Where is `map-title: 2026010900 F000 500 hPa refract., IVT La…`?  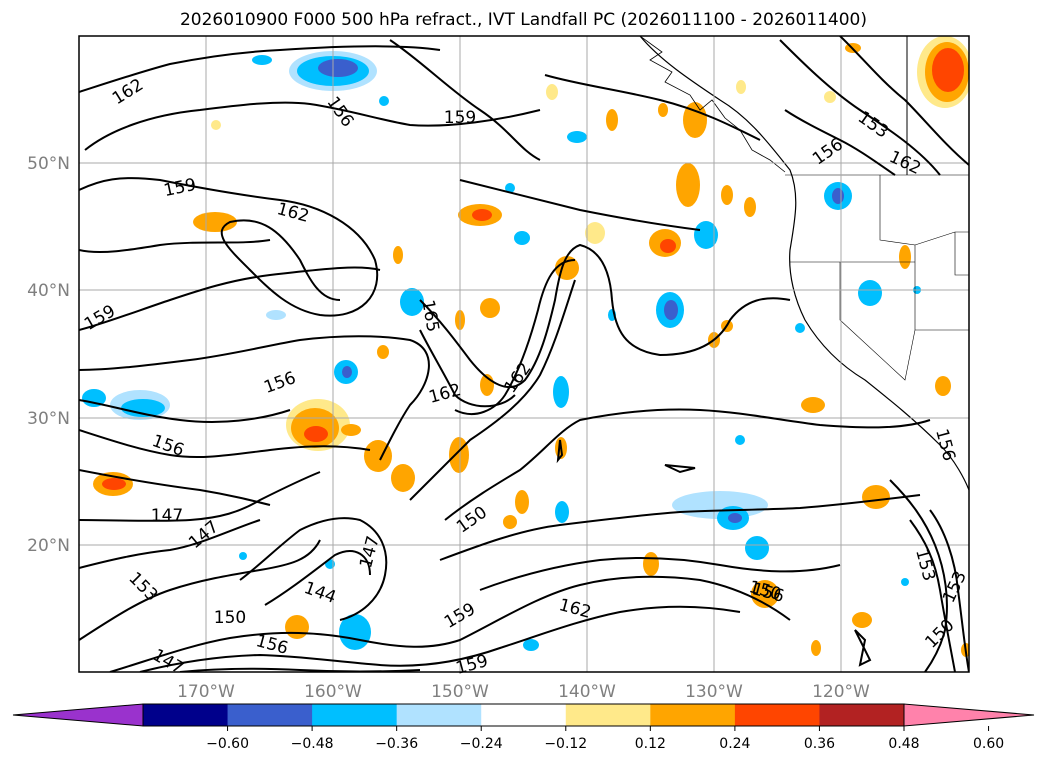 map-title: 2026010900 F000 500 hPa refract., IVT La… is located at coordinates (523, 20).